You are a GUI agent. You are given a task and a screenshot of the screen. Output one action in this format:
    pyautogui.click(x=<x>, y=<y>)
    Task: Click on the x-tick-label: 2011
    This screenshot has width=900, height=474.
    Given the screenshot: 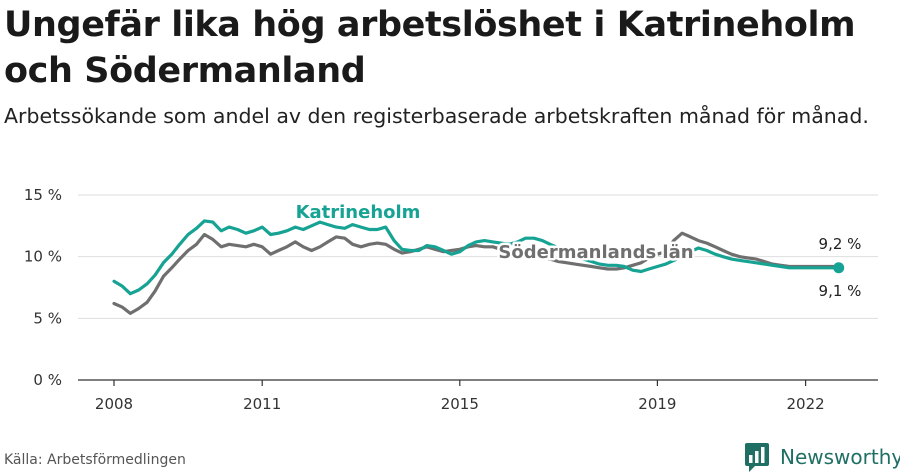 What is the action you would take?
    pyautogui.click(x=262, y=404)
    